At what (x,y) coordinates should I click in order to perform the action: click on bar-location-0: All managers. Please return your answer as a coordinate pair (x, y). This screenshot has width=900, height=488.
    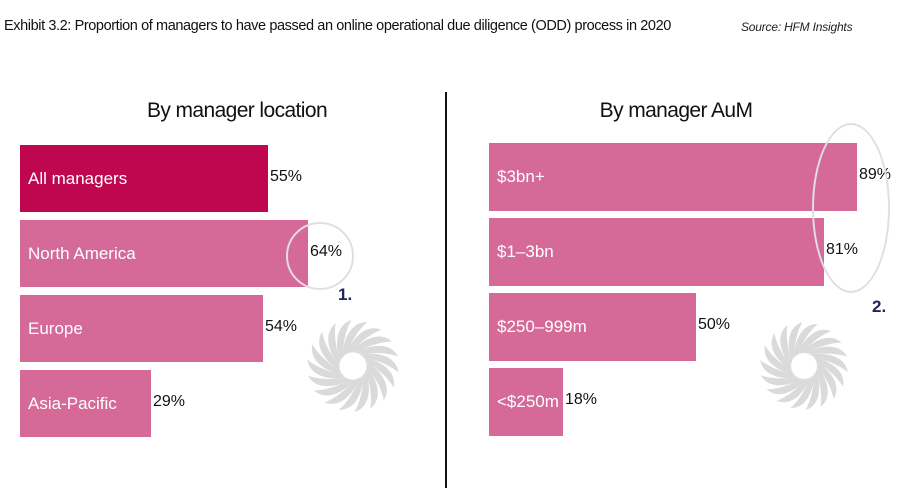
    Looking at the image, I should click on (144, 178).